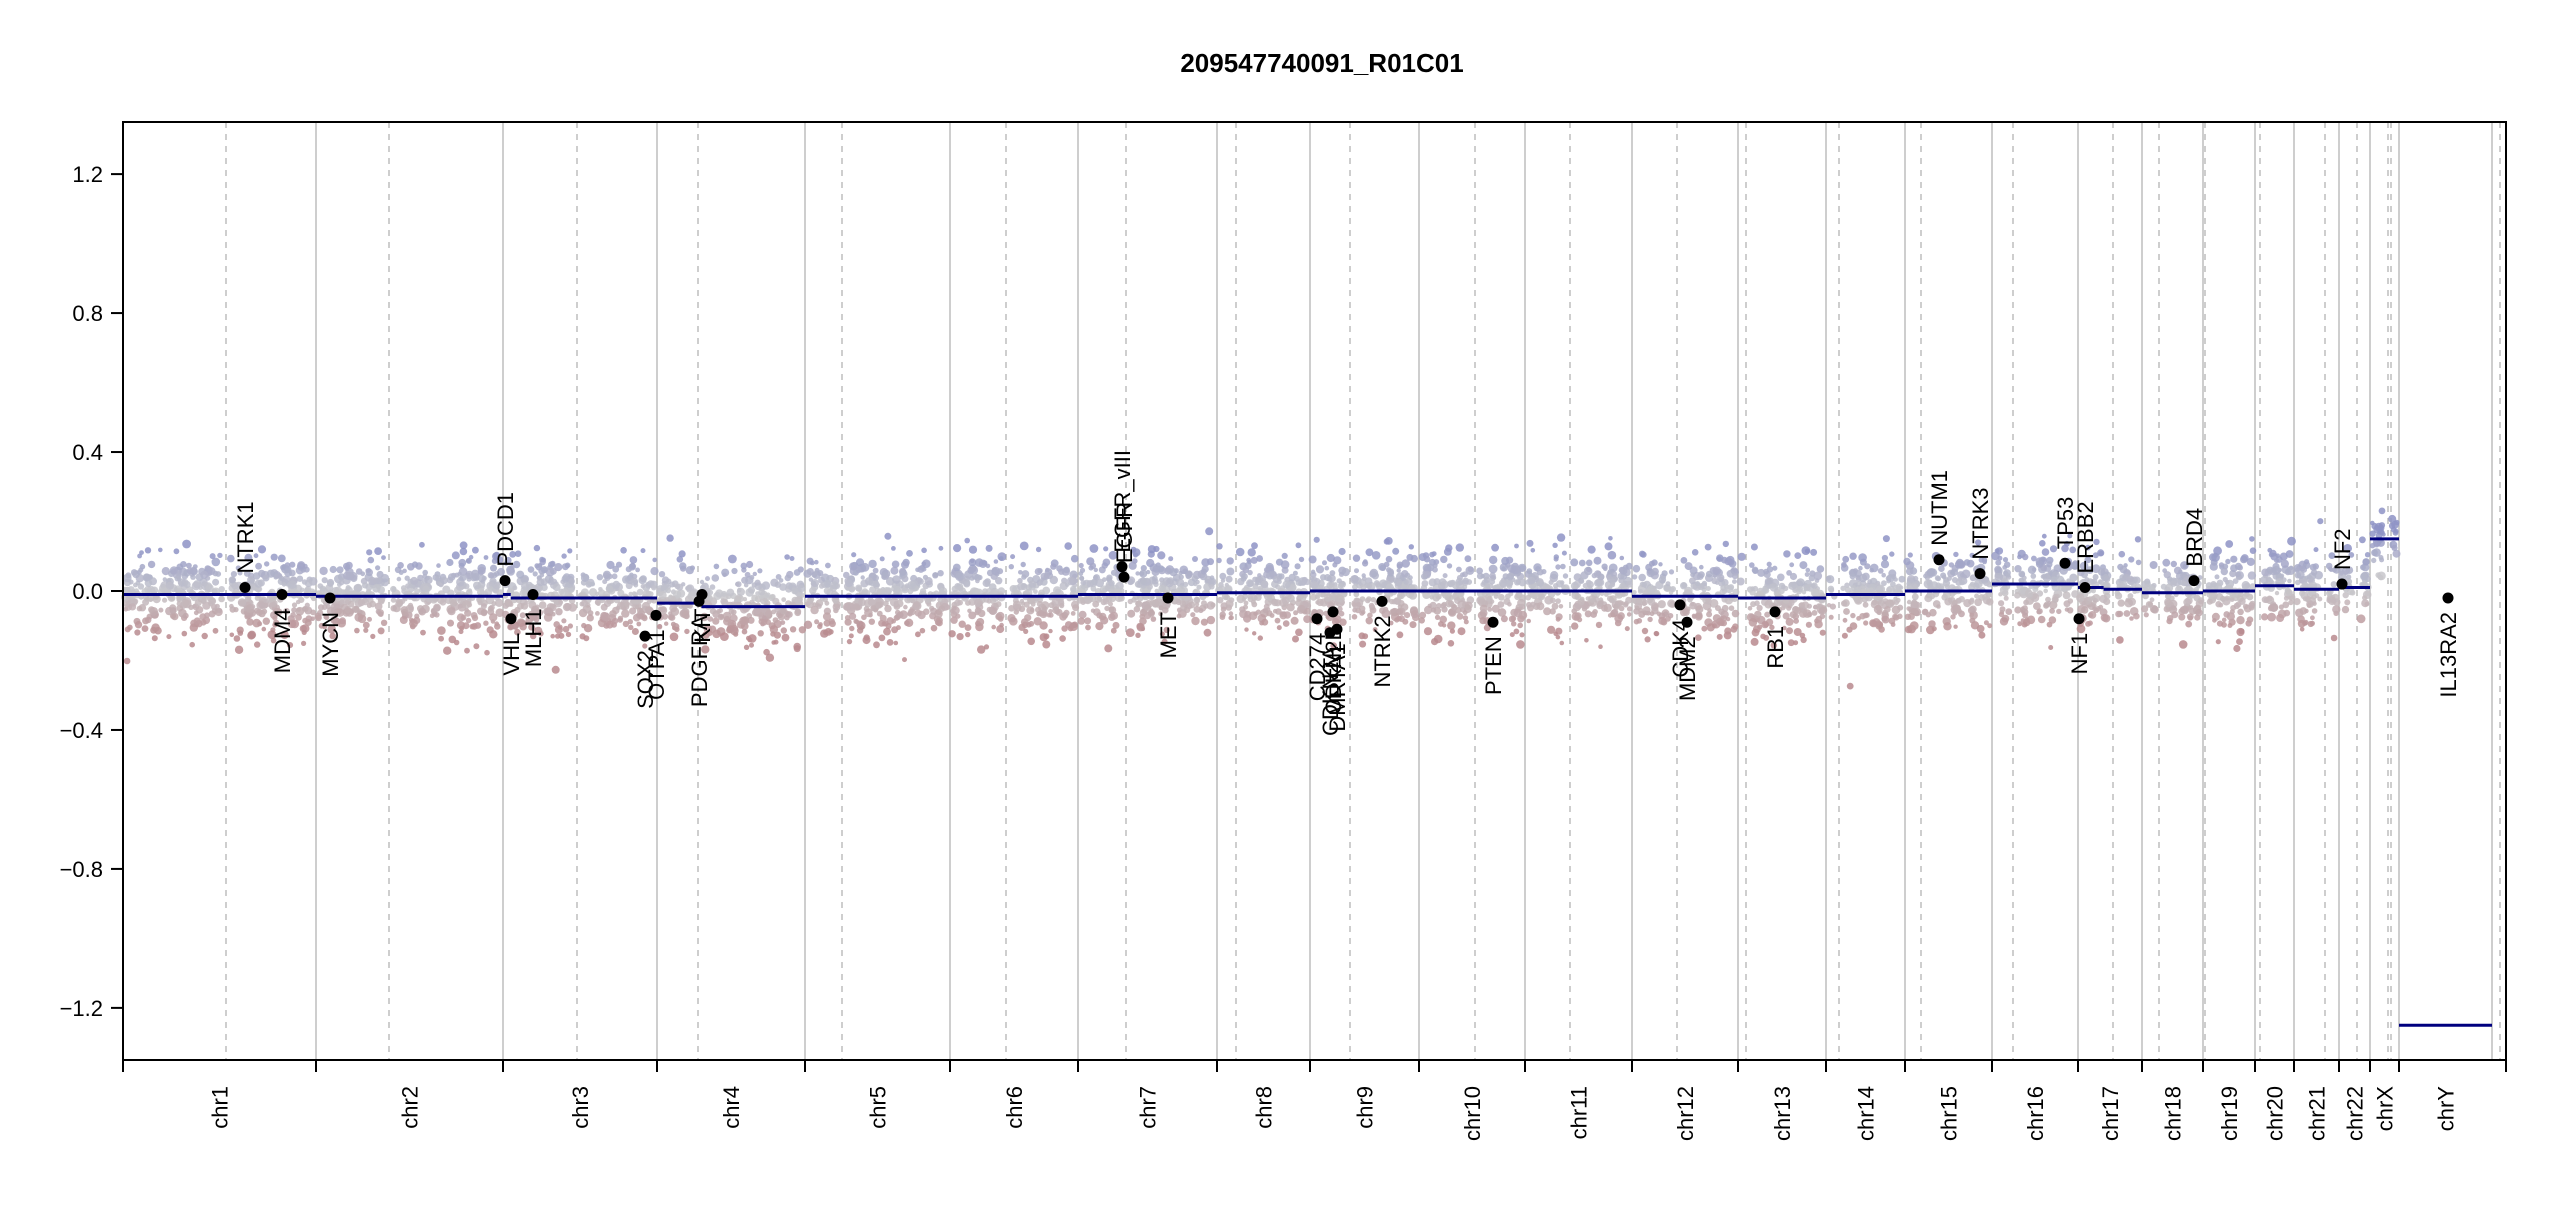 The image size is (2550, 1205). Describe the element at coordinates (1333, 670) in the screenshot. I see `gene-label: CDKN2B` at that location.